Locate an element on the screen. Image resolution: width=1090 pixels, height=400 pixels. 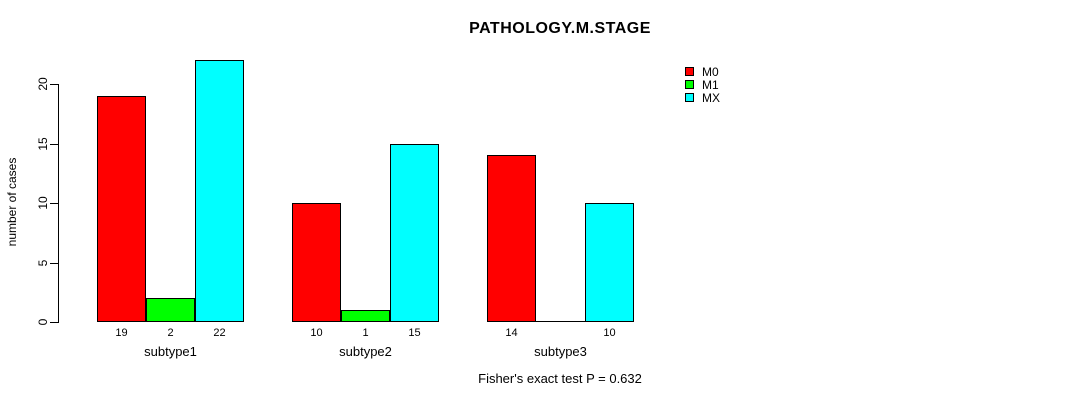
category-label-subtype3: subtype3 is located at coordinates (560, 351).